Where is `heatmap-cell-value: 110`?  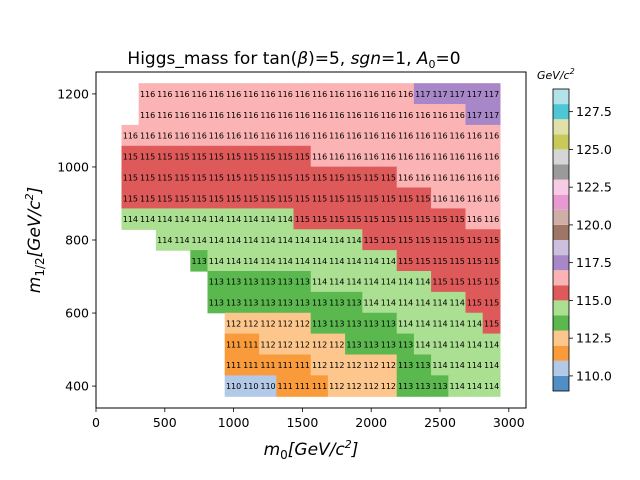
heatmap-cell-value: 110 is located at coordinates (267, 386).